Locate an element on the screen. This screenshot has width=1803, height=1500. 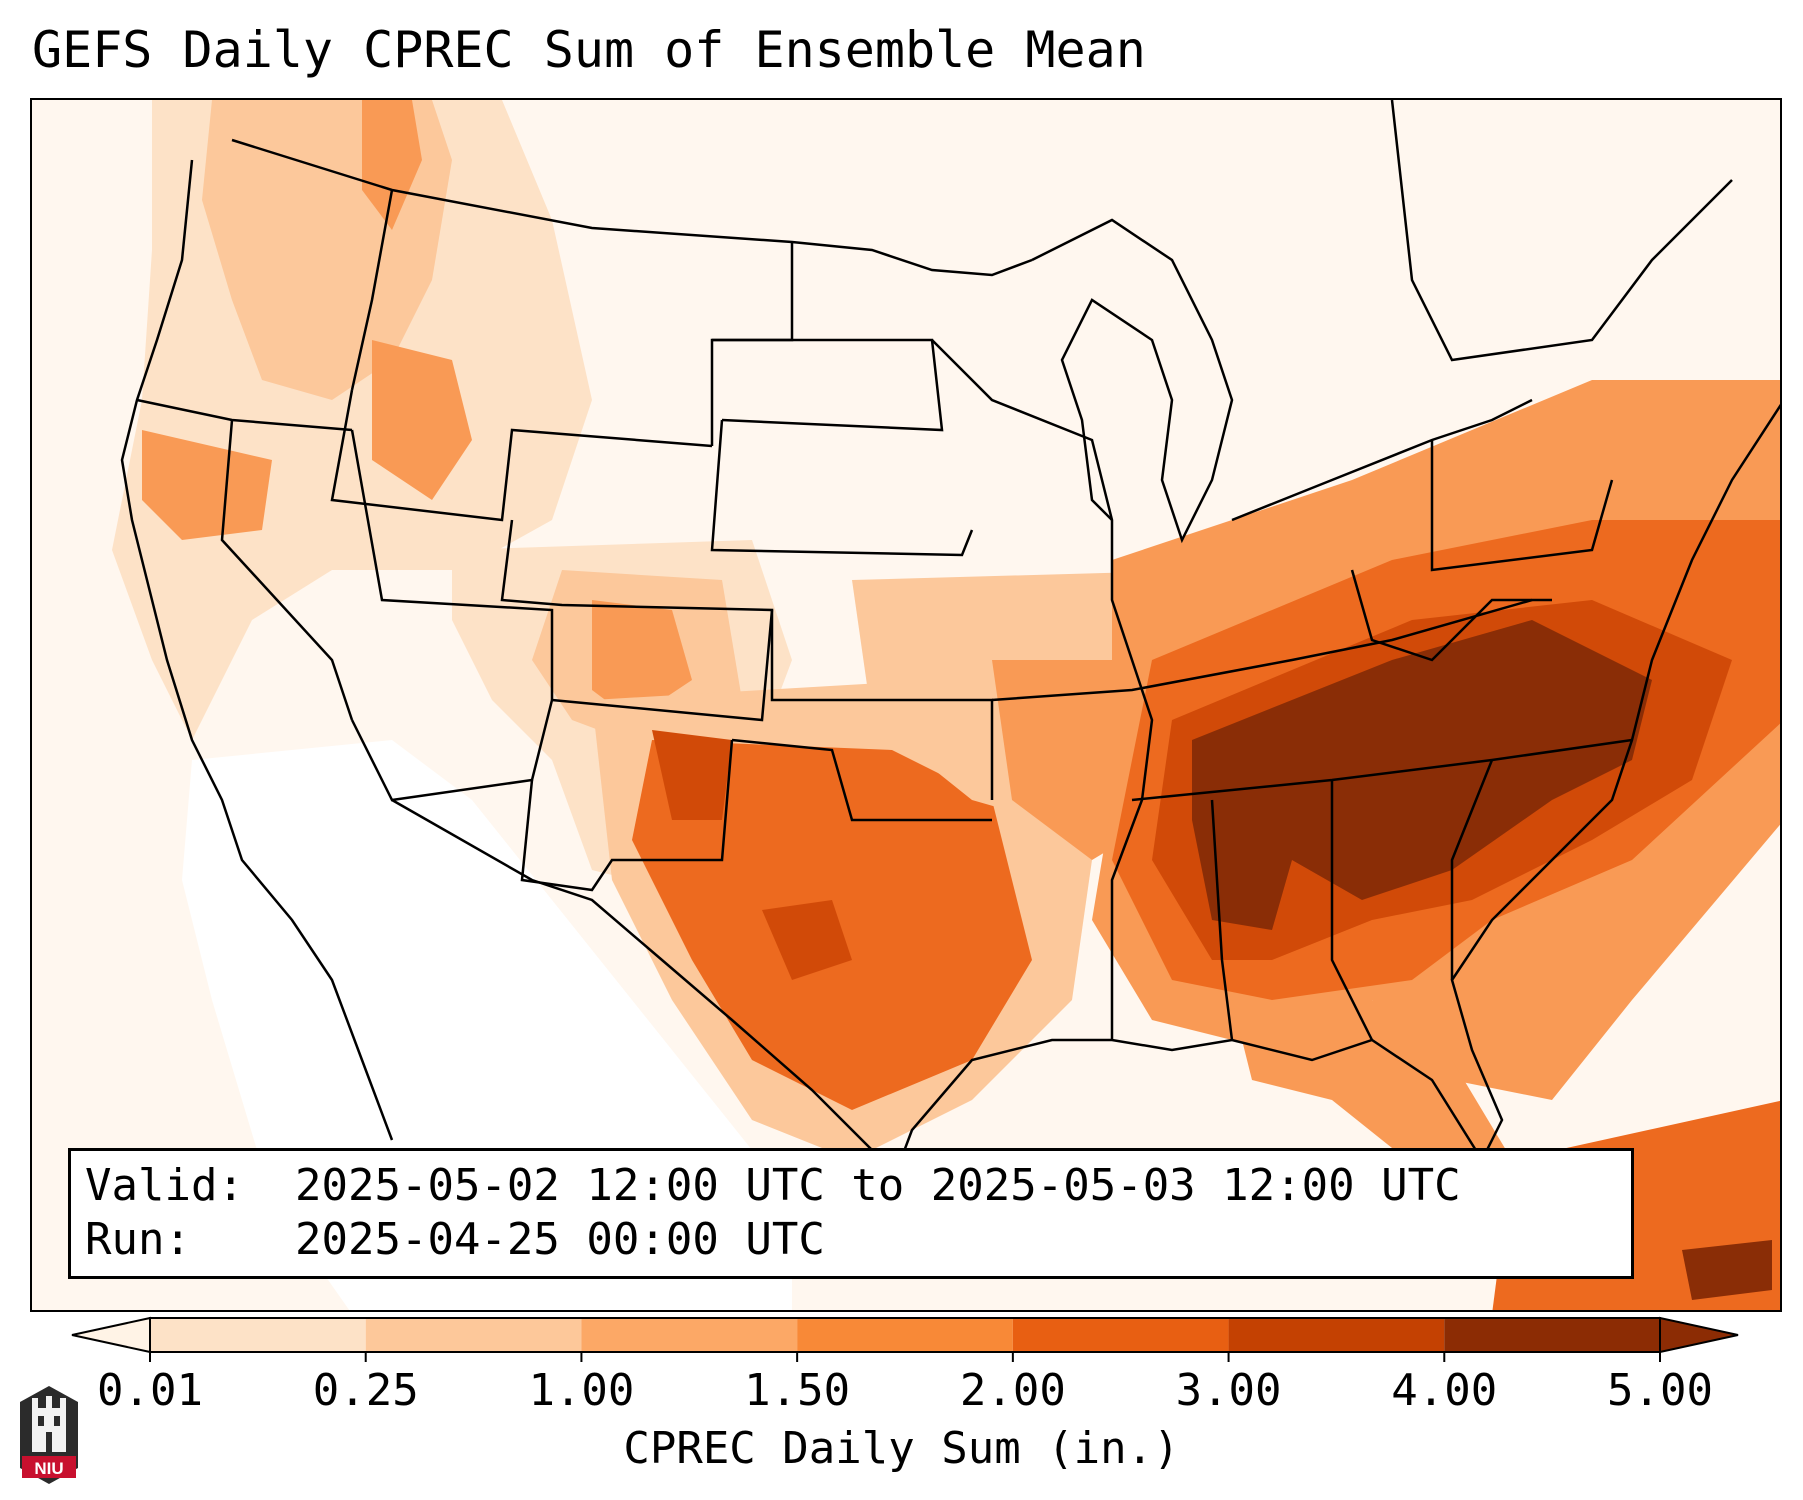
state-line-nm-tx is located at coordinates (627, 815).